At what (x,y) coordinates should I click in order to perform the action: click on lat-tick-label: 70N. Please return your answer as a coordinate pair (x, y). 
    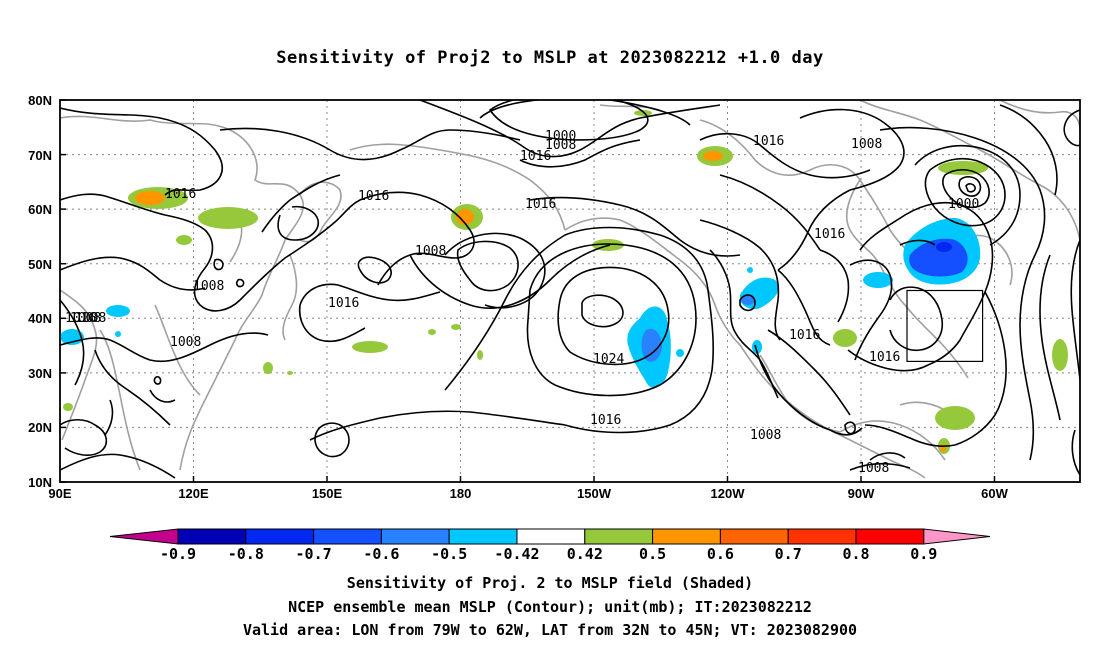
    Looking at the image, I should click on (40, 155).